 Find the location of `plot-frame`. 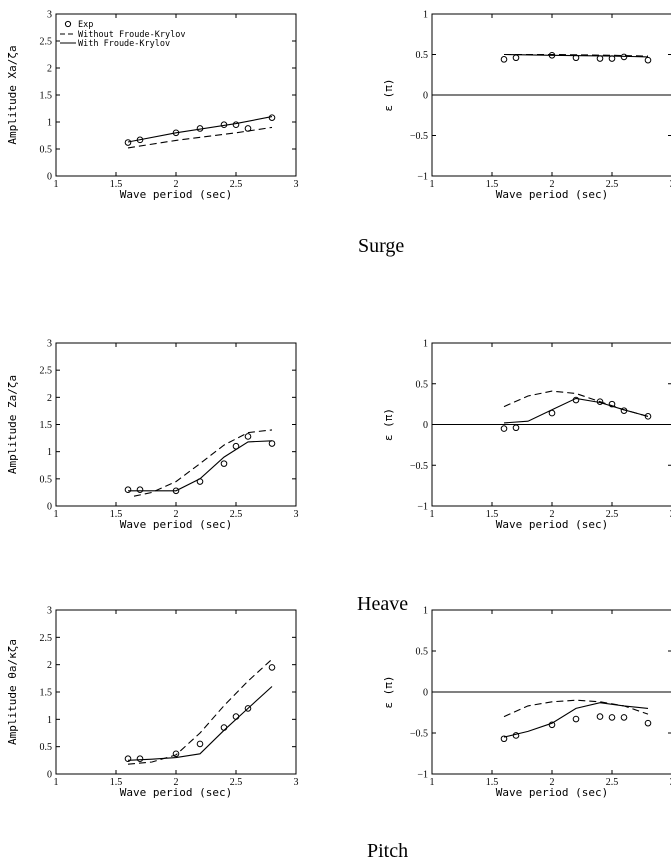

plot-frame is located at coordinates (176, 692).